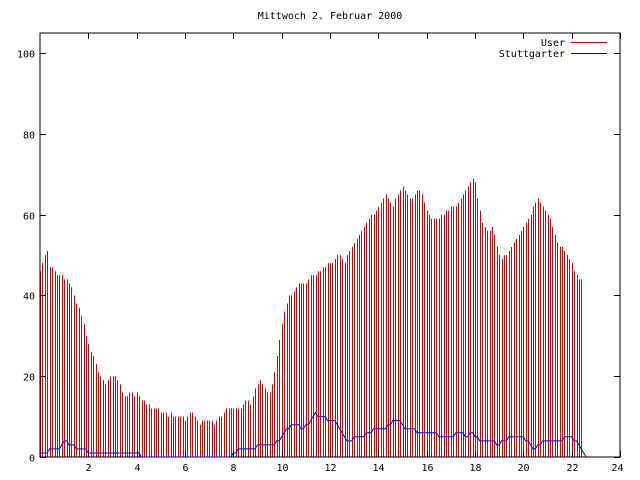  Describe the element at coordinates (572, 468) in the screenshot. I see `x-tick-label: 22` at that location.